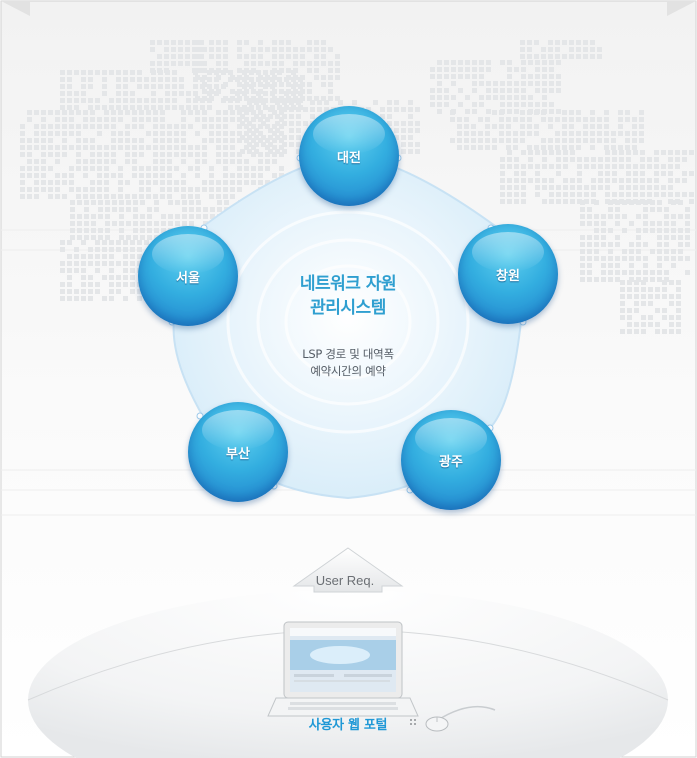 The width and height of the screenshot is (697, 758). I want to click on node-label: 창원, so click(508, 276).